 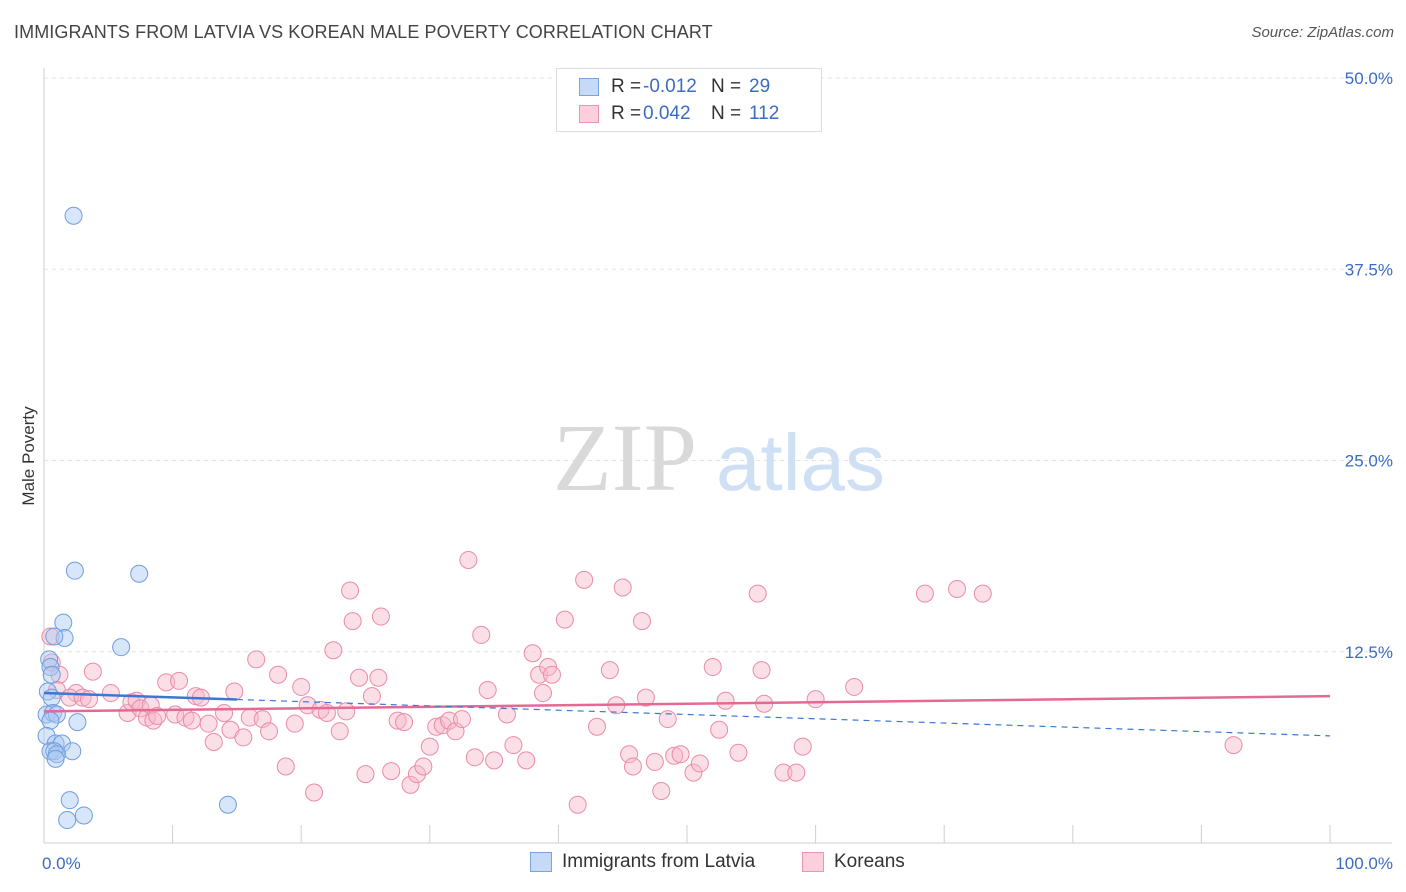 I want to click on series-legend-latvia: Immigrants from Latvia, so click(x=642, y=862).